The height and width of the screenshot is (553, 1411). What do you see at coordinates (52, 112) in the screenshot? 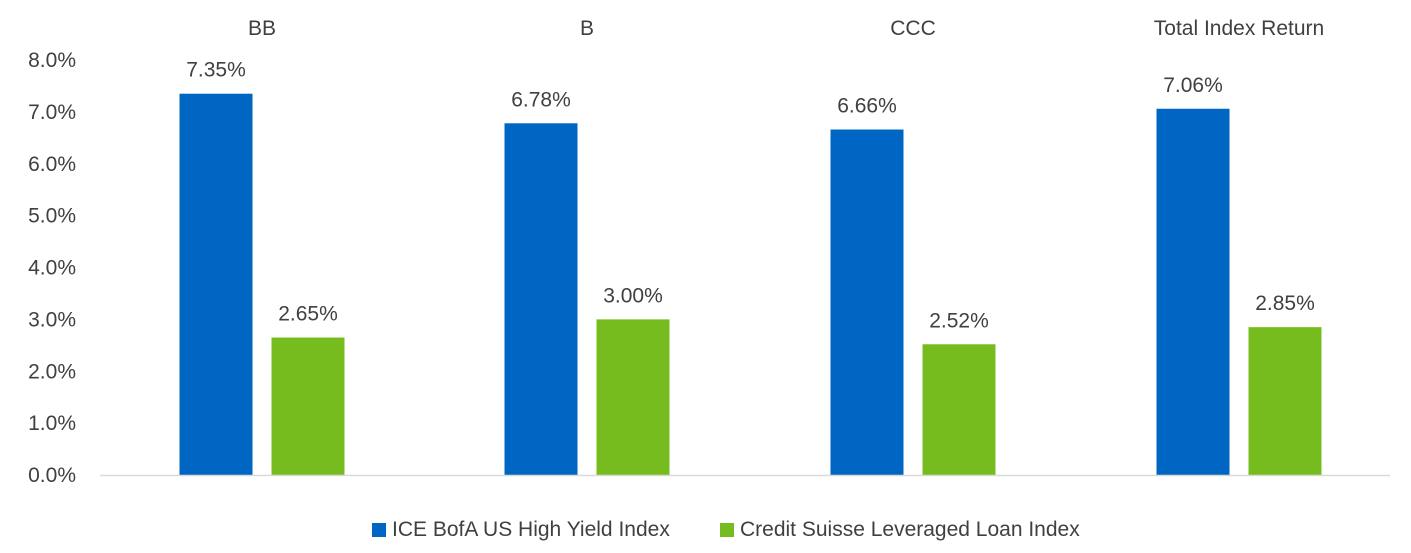
I see `y-tick-label: 7.0%` at bounding box center [52, 112].